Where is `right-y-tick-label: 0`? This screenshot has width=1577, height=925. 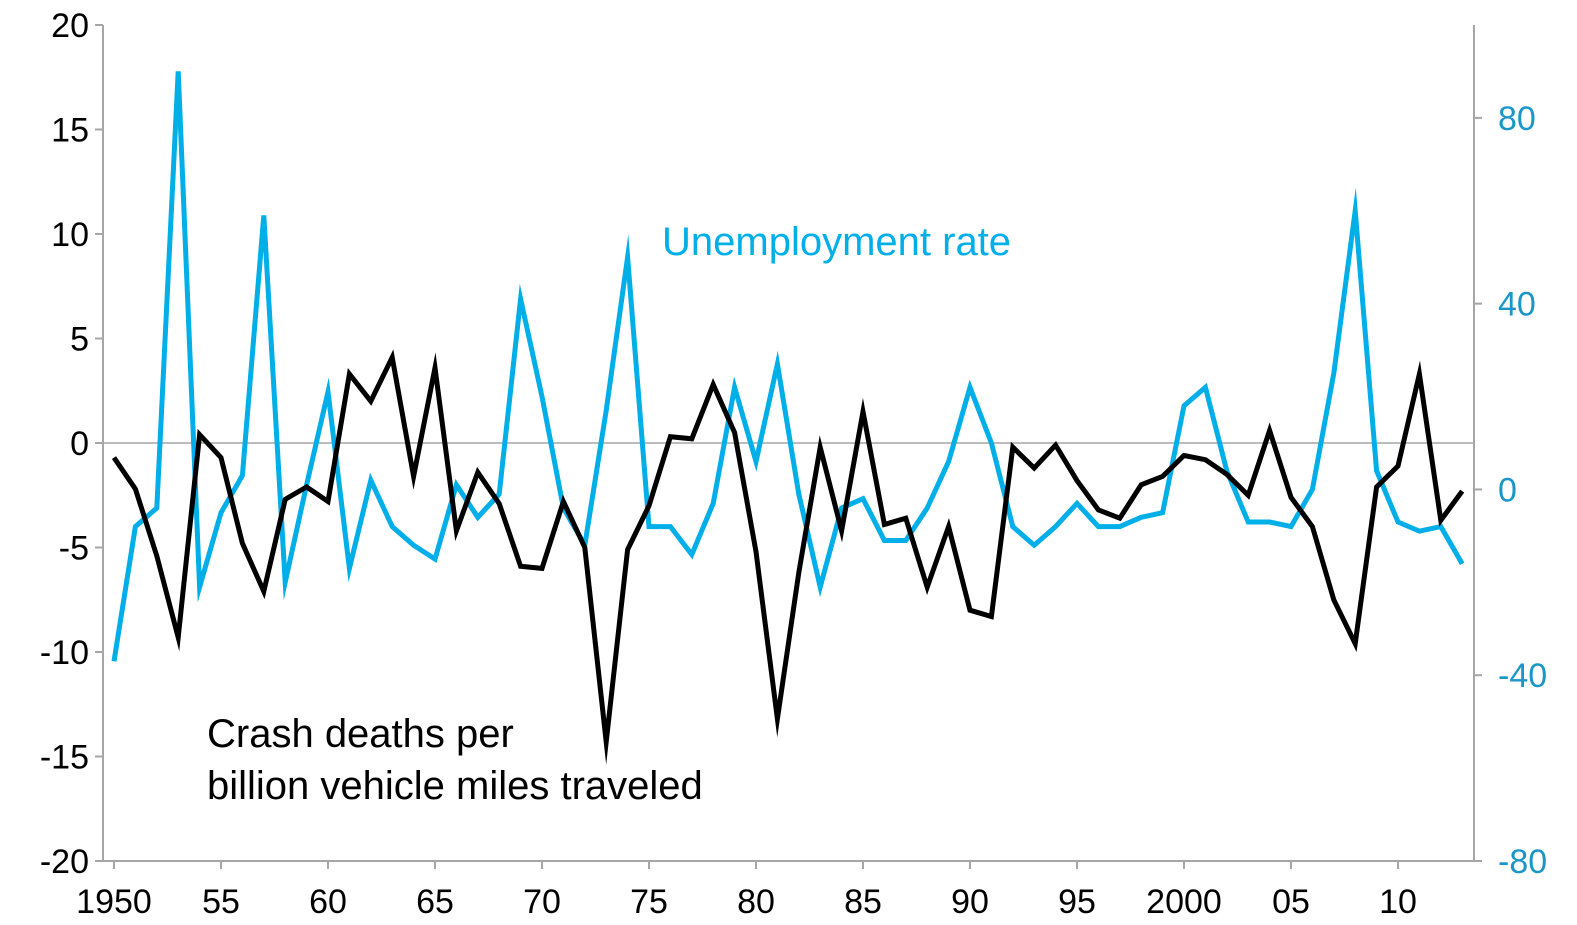
right-y-tick-label: 0 is located at coordinates (1507, 490).